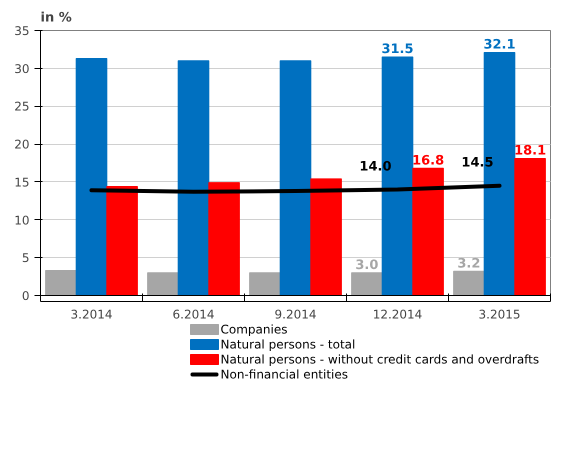  What do you see at coordinates (397, 315) in the screenshot?
I see `x-tick-label: 12.2014` at bounding box center [397, 315].